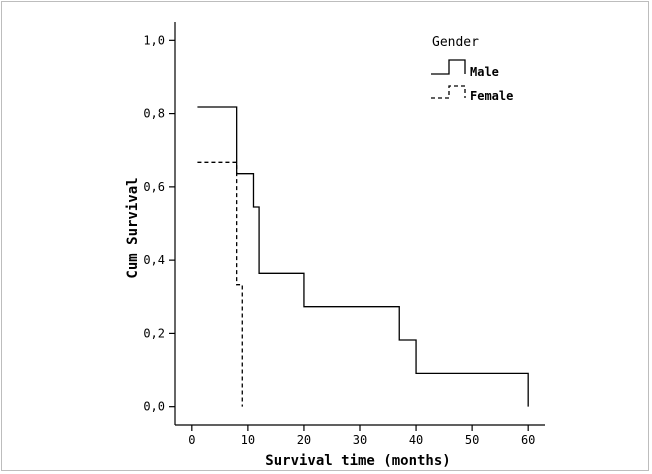 The height and width of the screenshot is (474, 652). What do you see at coordinates (248, 440) in the screenshot?
I see `x-tick-label: 10` at bounding box center [248, 440].